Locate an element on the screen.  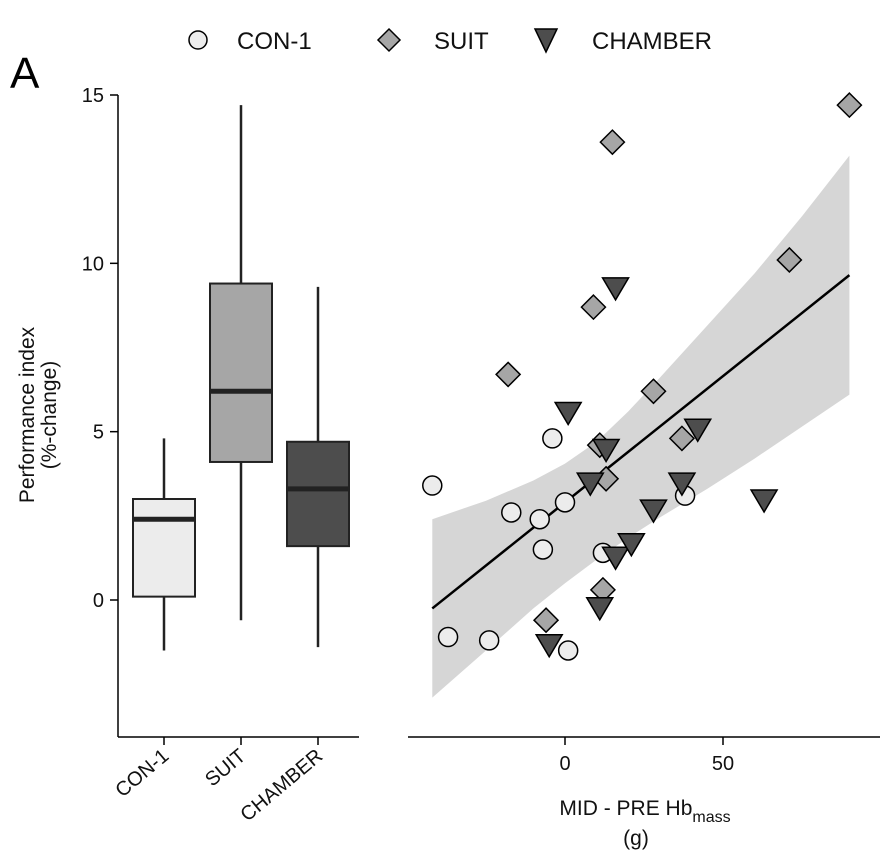
y-tick-label-0: 0 is located at coordinates (98, 601).